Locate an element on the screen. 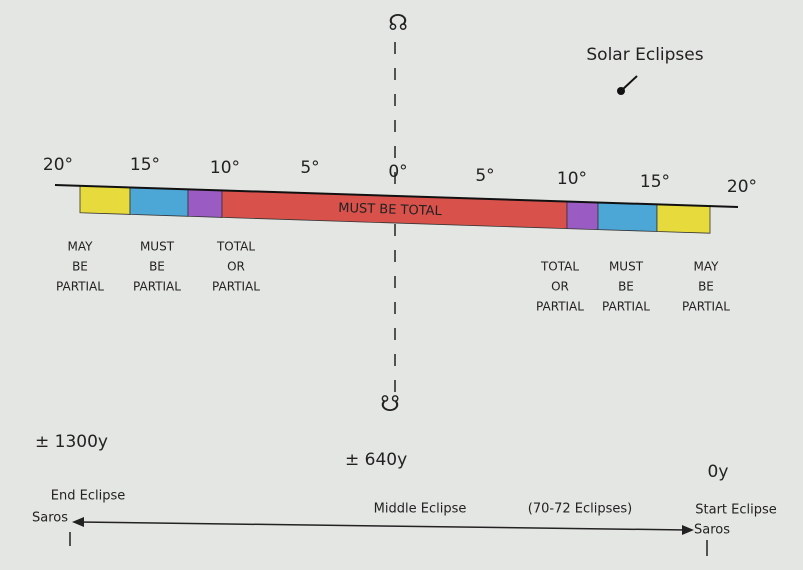 Image resolution: width=803 pixels, height=570 pixels. eclipse-count: (70-72 Eclipses) is located at coordinates (580, 509).